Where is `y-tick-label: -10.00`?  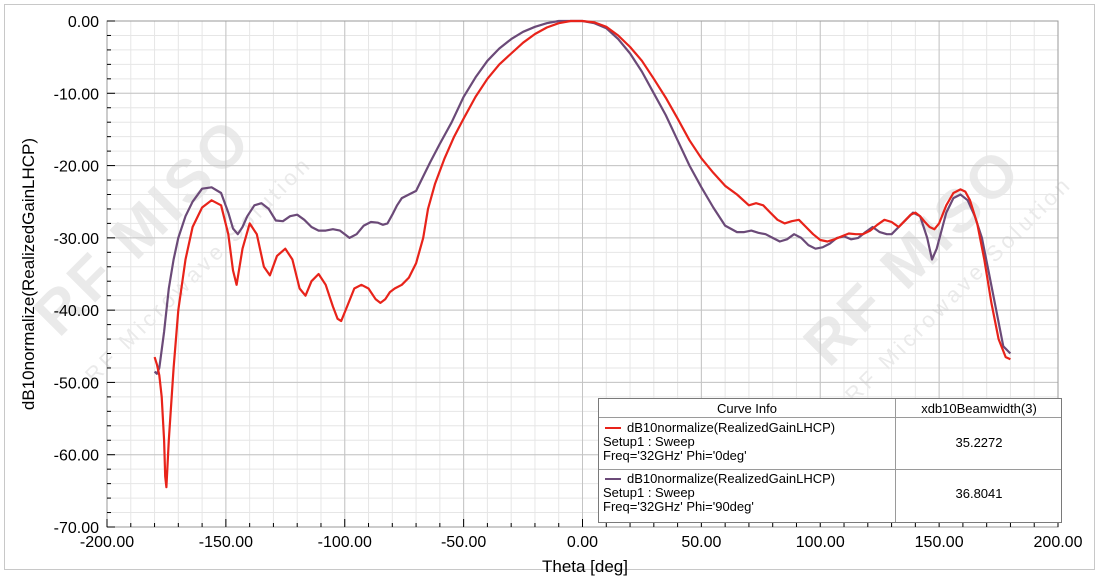
y-tick-label: -10.00 is located at coordinates (76, 94).